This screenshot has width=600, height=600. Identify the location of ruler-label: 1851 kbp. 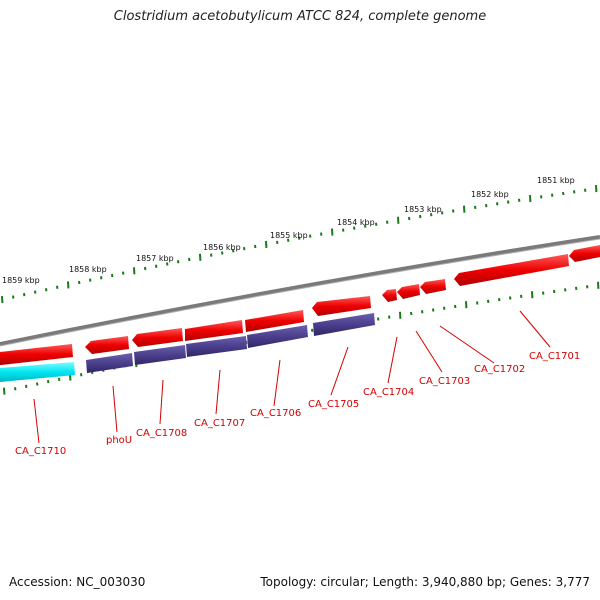
(556, 180).